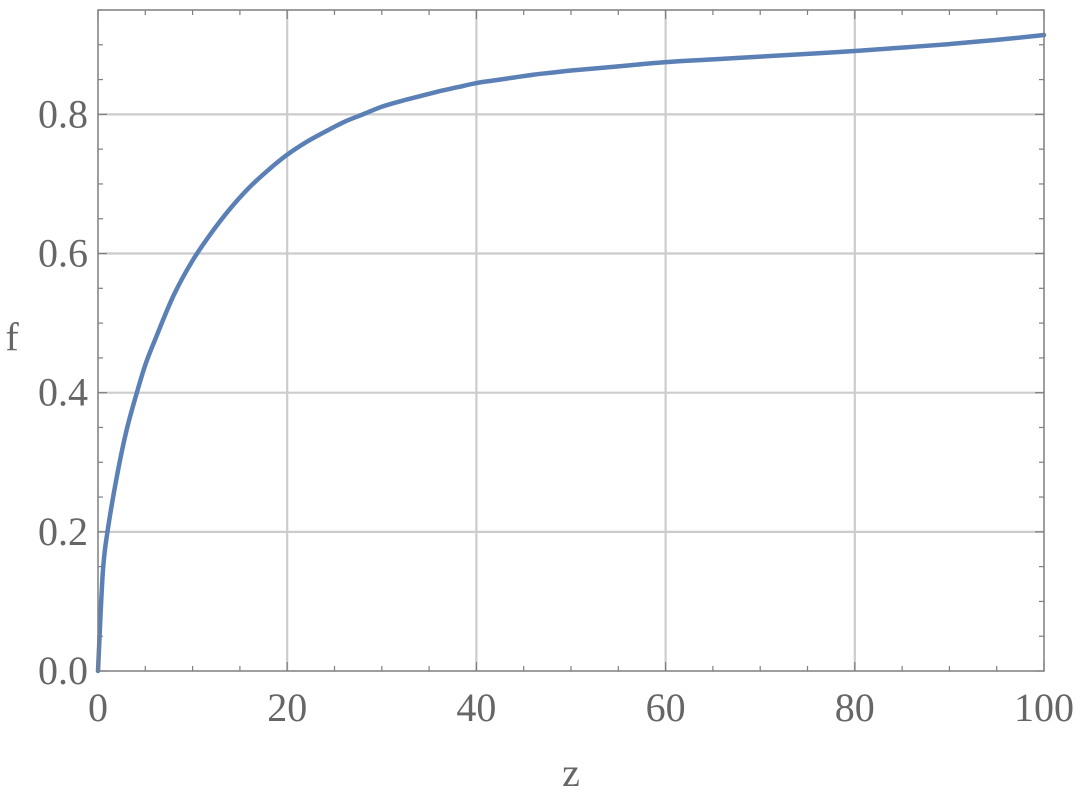  Describe the element at coordinates (12, 337) in the screenshot. I see `y-axis-label: f` at that location.